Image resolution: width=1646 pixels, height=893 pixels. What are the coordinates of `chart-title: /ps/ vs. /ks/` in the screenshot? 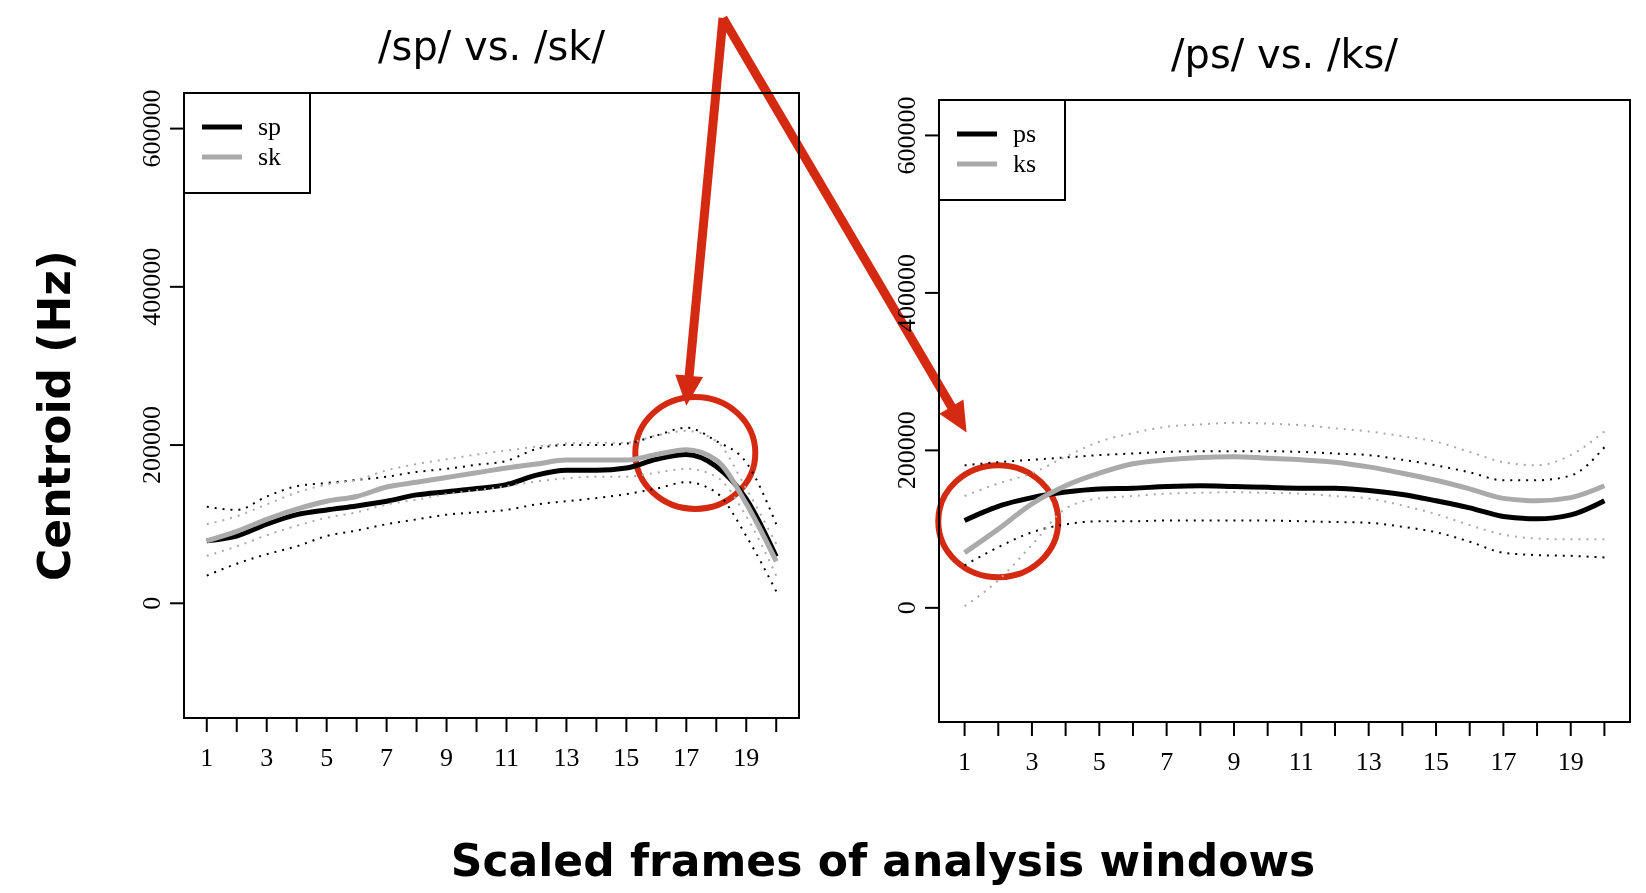 It's located at (1285, 54).